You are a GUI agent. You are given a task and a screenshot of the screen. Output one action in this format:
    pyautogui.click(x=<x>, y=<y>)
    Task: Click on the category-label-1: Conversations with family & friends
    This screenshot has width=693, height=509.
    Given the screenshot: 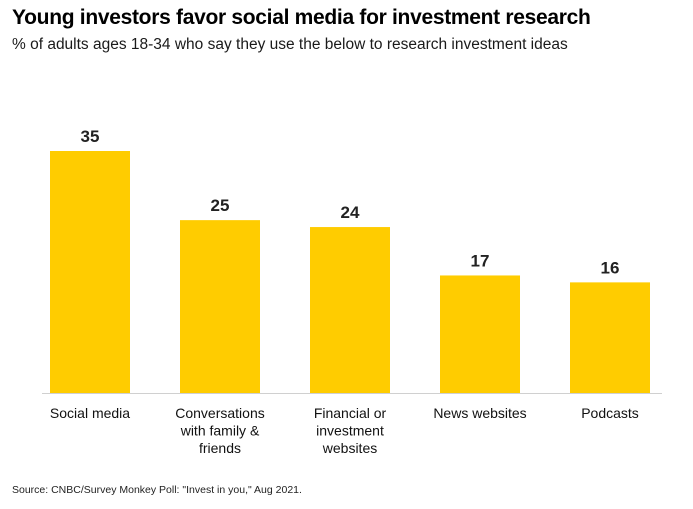 What is the action you would take?
    pyautogui.click(x=220, y=430)
    